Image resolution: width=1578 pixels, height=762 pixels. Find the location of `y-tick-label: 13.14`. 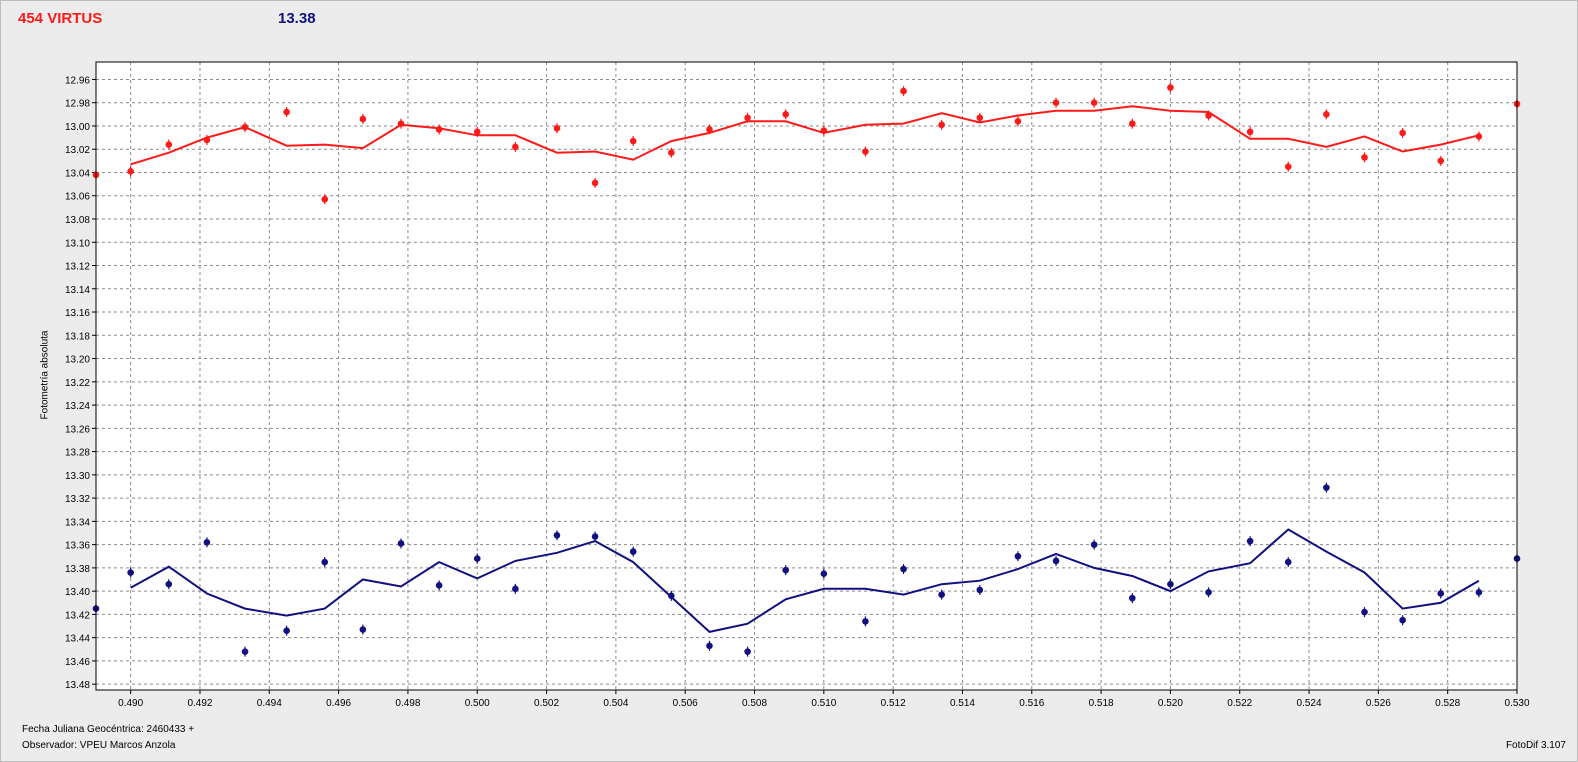

y-tick-label: 13.14 is located at coordinates (77, 290).